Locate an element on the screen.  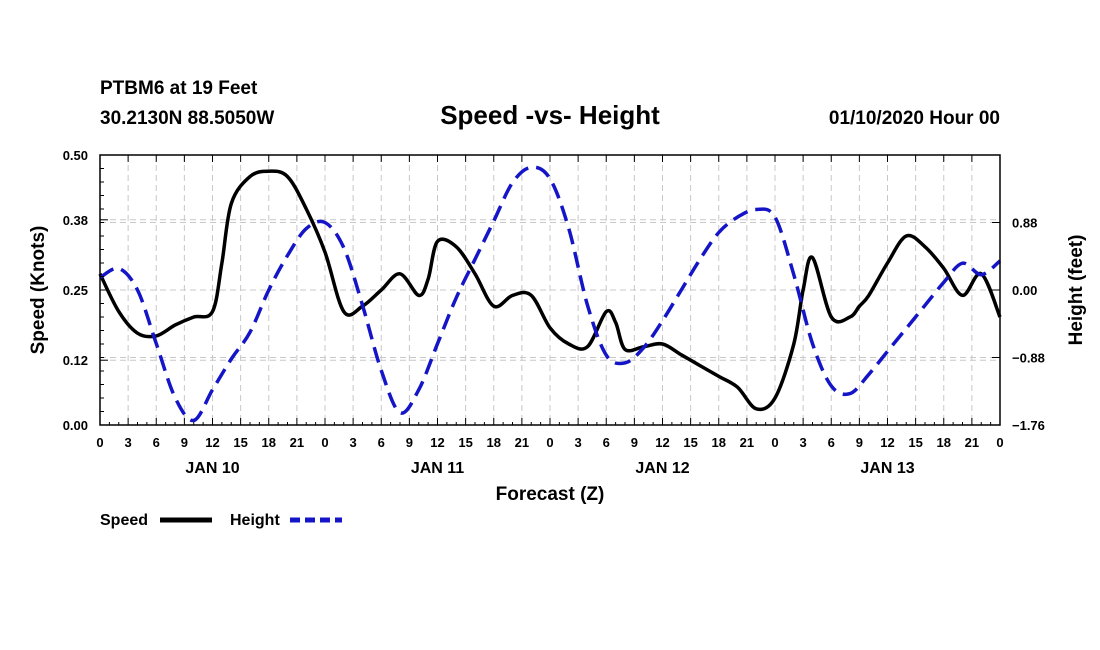
day-label: JAN 12 is located at coordinates (662, 468).